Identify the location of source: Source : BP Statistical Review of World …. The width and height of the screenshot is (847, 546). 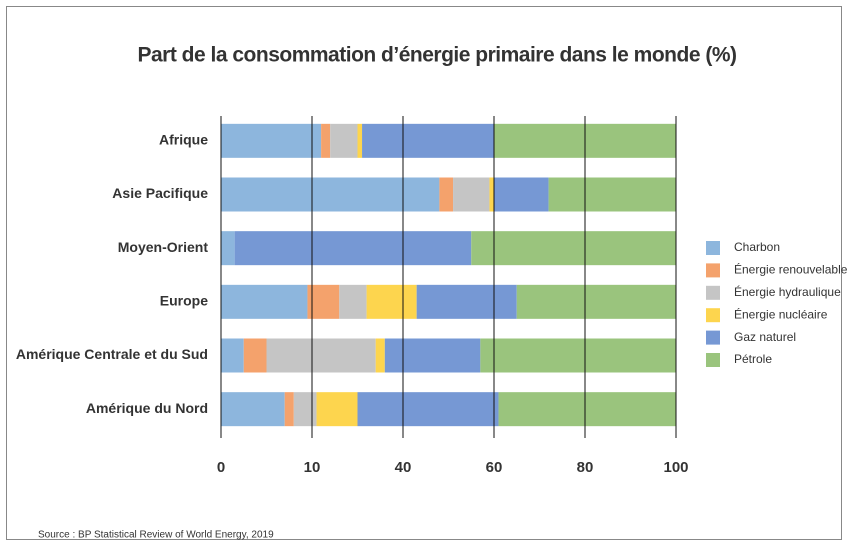
(156, 535).